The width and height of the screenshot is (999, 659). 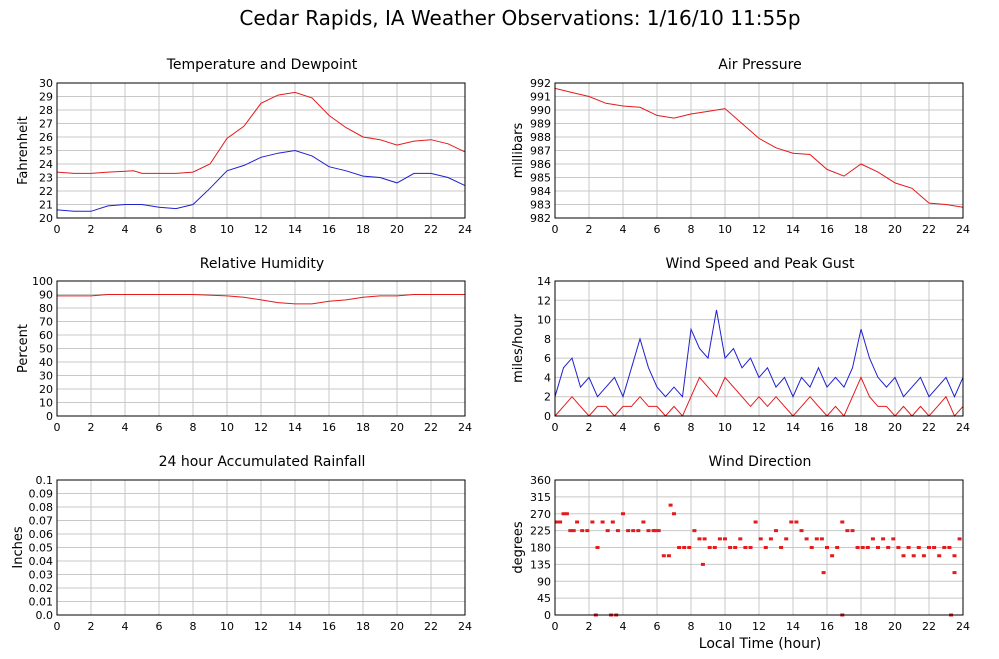 I want to click on y-axis-label: Fahrenheit, so click(x=23, y=150).